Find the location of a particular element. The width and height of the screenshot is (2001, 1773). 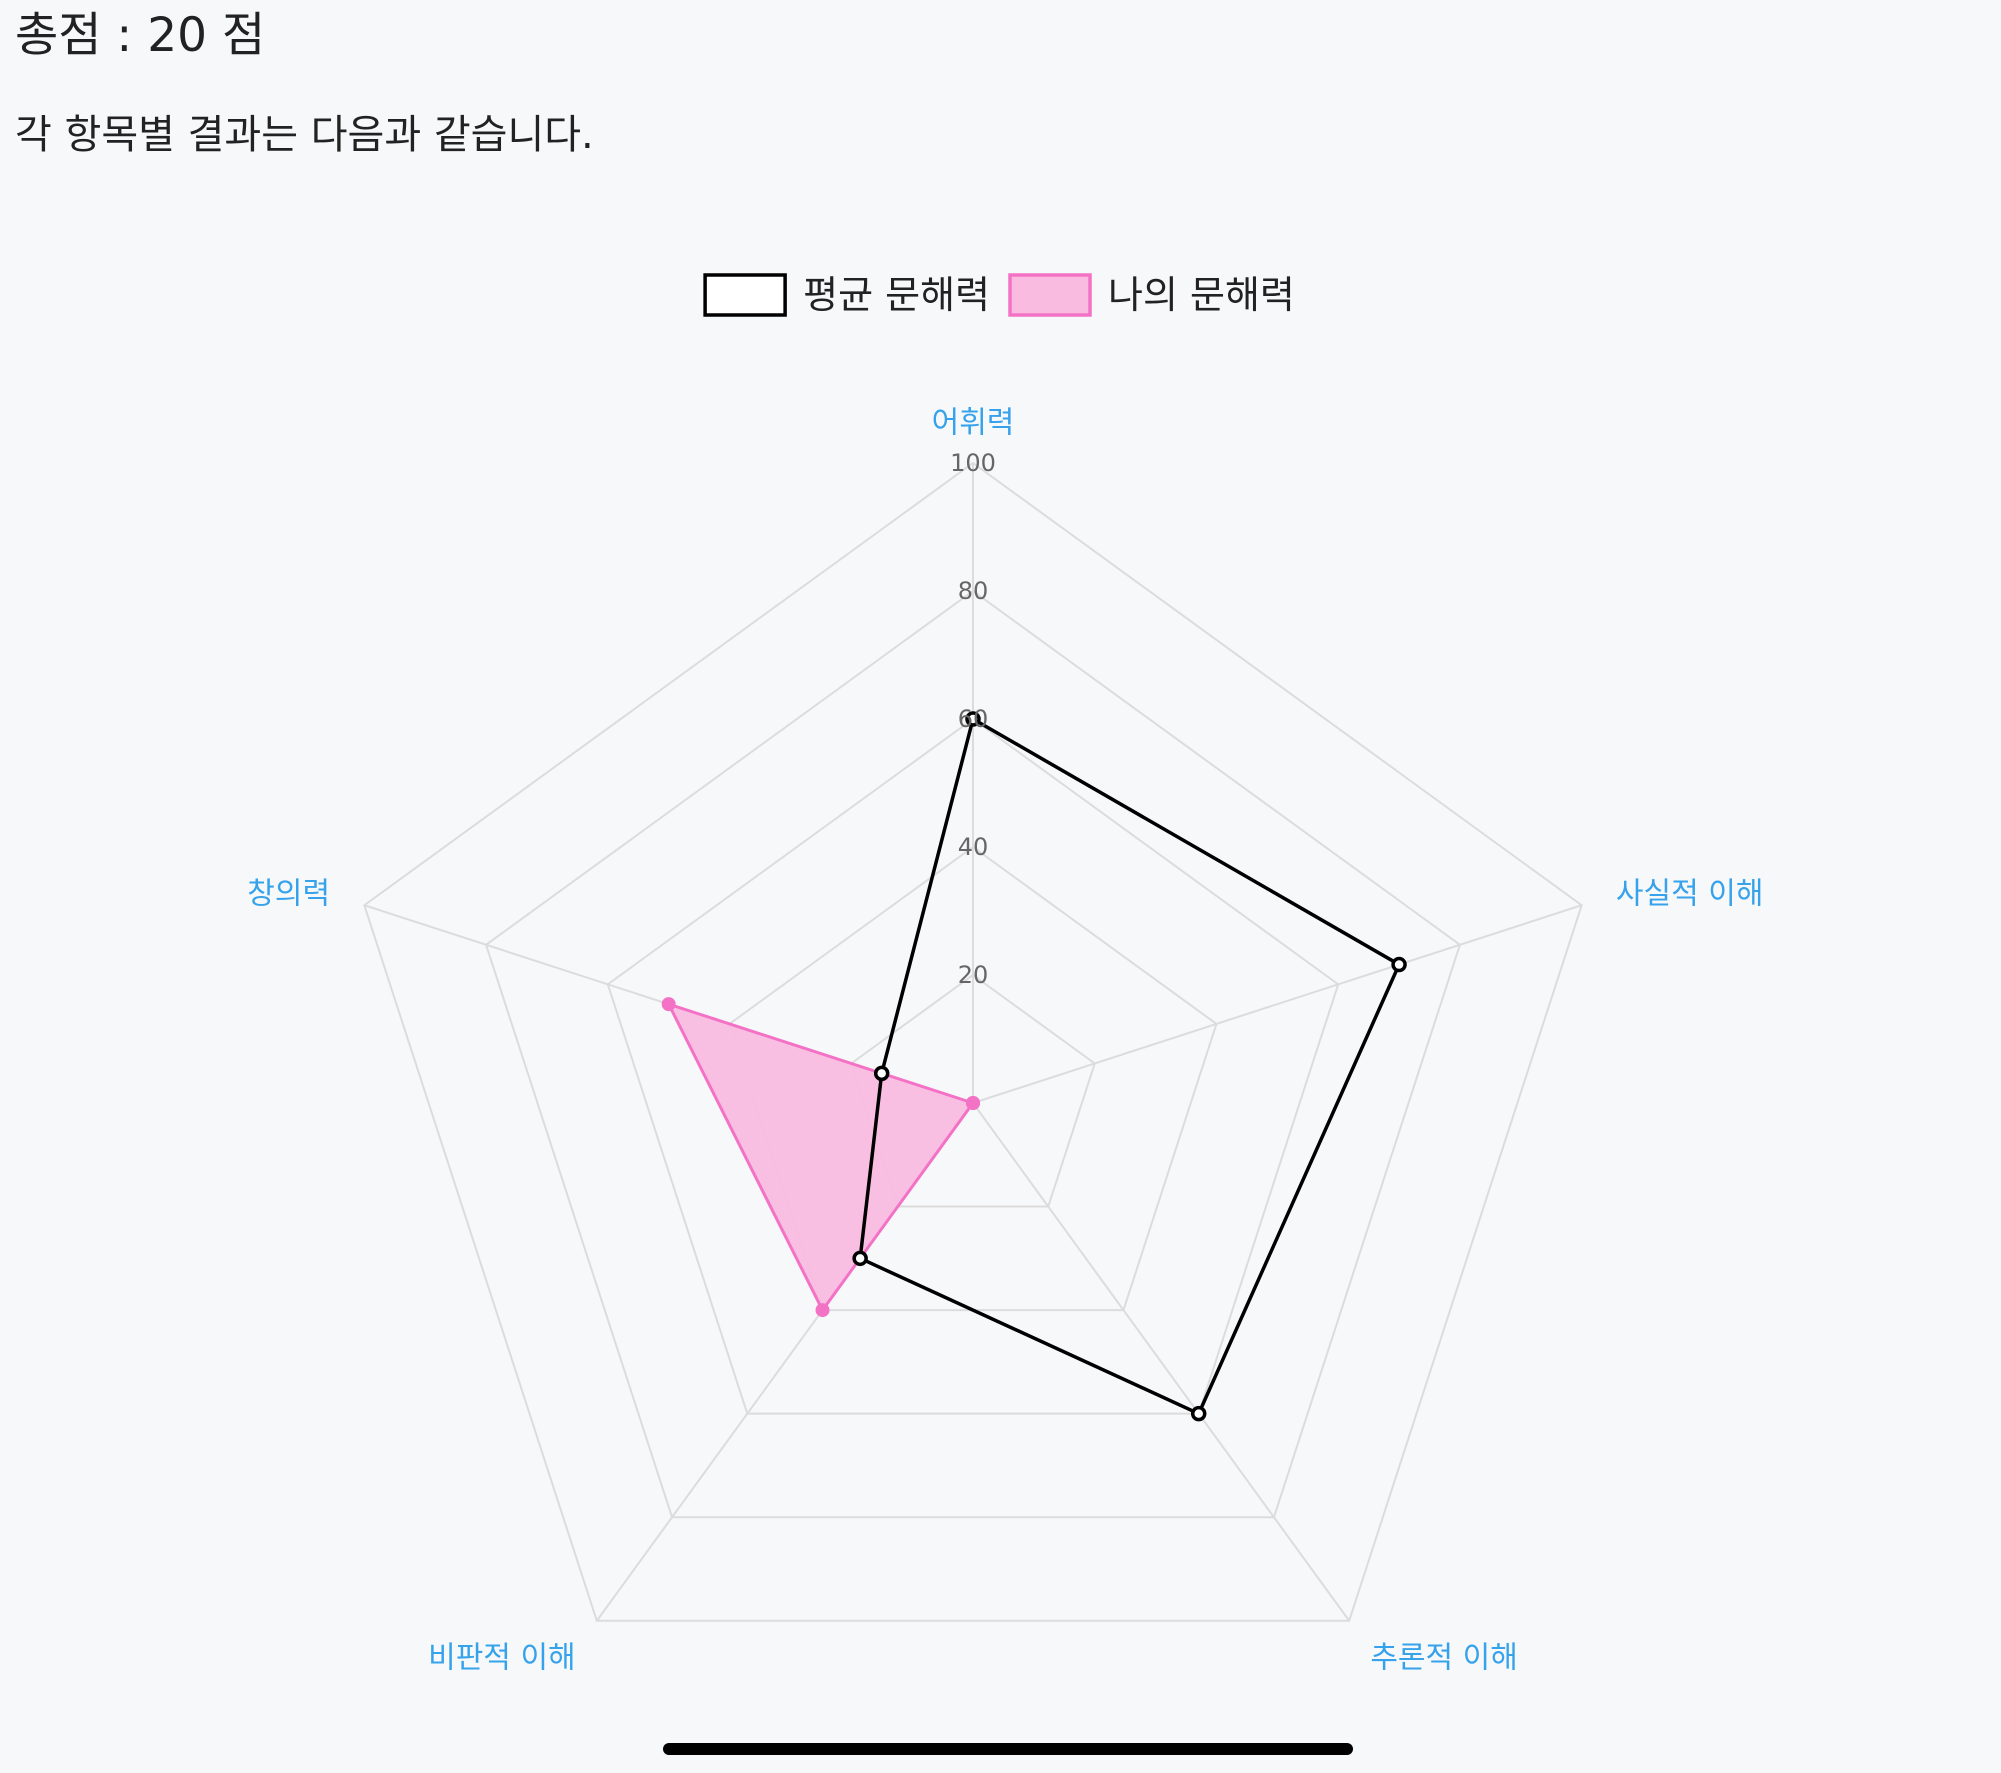

data-point-평균-문해력-창의력 is located at coordinates (881, 1073).